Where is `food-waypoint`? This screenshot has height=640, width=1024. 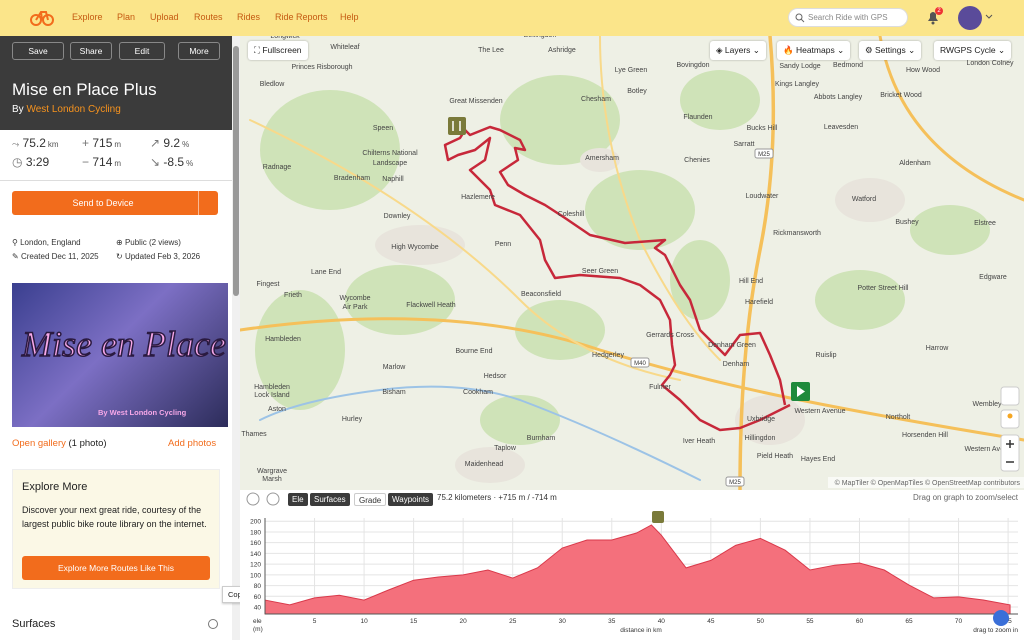 food-waypoint is located at coordinates (457, 126).